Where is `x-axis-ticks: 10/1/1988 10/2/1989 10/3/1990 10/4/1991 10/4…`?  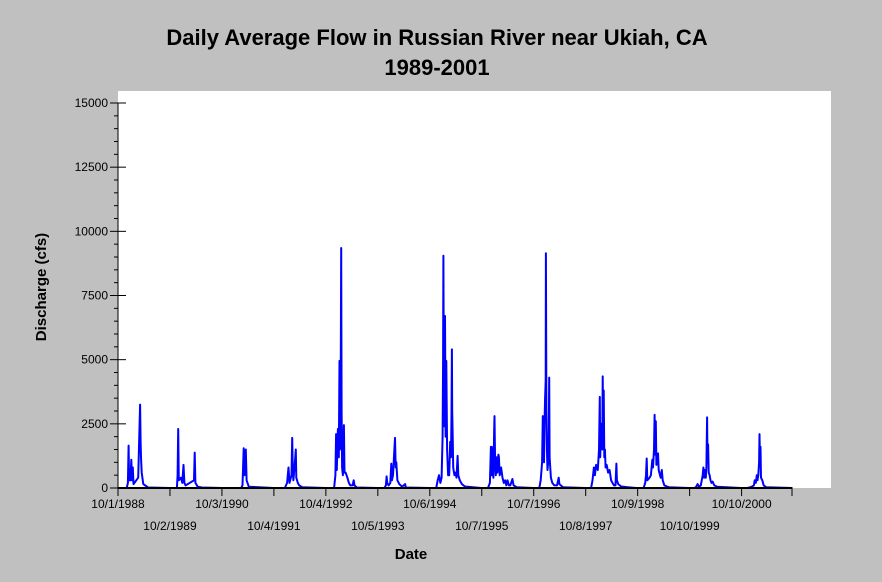 x-axis-ticks: 10/1/1988 10/2/1989 10/3/1990 10/4/1991 10/4… is located at coordinates (442, 510).